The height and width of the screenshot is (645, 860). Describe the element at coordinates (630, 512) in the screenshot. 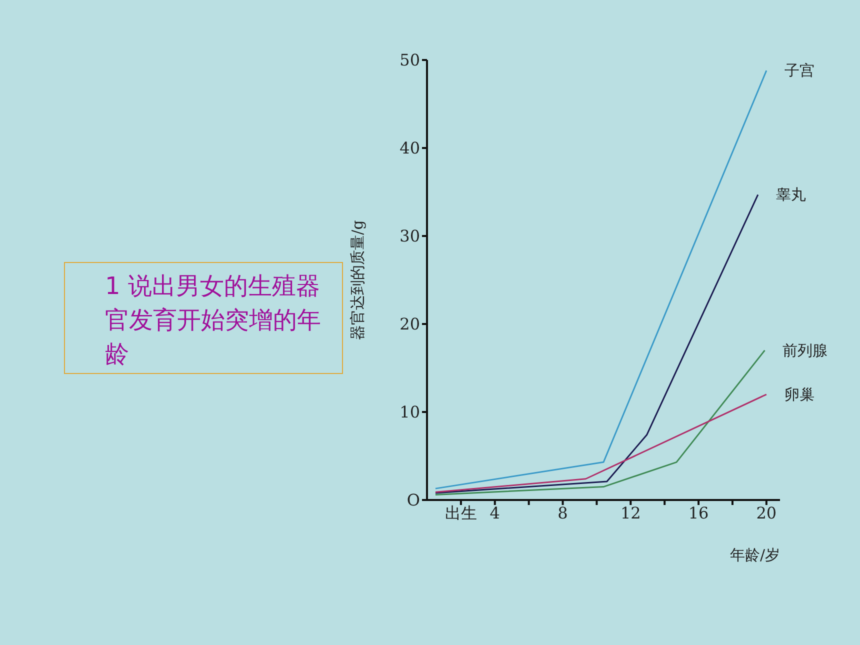

I see `x-tick-label: 12` at that location.